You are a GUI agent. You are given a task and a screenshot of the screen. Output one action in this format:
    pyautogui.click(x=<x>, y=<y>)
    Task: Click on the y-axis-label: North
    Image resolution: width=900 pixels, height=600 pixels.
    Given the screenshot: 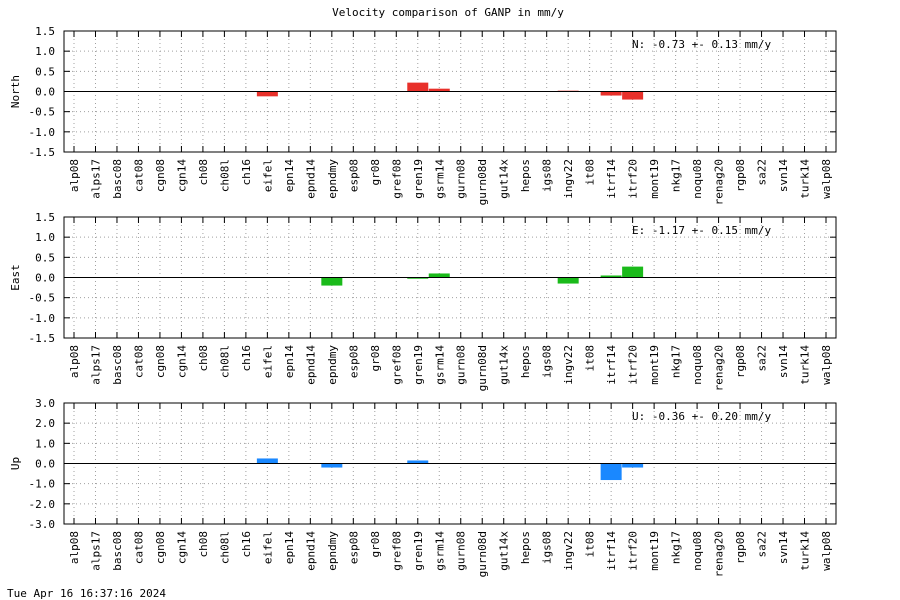 What is the action you would take?
    pyautogui.click(x=15, y=91)
    